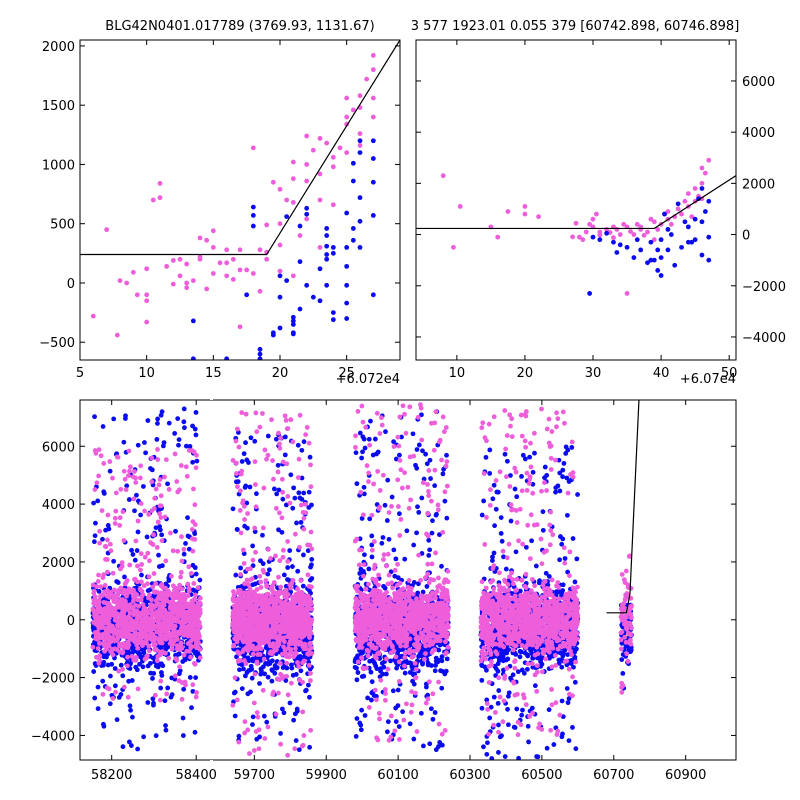 This screenshot has width=800, height=800. What do you see at coordinates (525, 373) in the screenshot?
I see `x-tick-label: 20` at bounding box center [525, 373].